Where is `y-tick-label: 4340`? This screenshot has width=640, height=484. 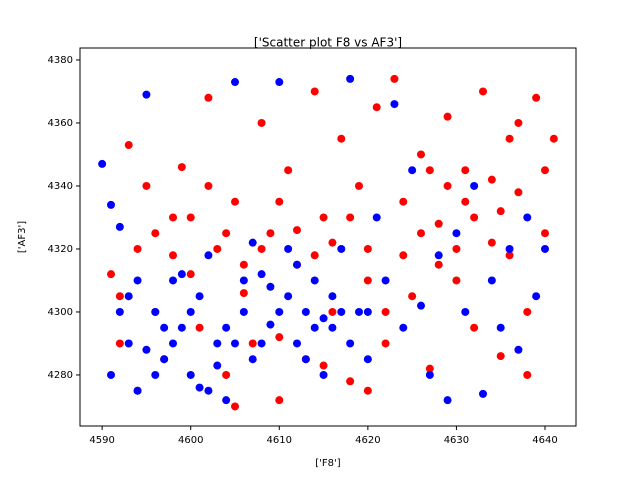 y-tick-label: 4340 is located at coordinates (60, 186).